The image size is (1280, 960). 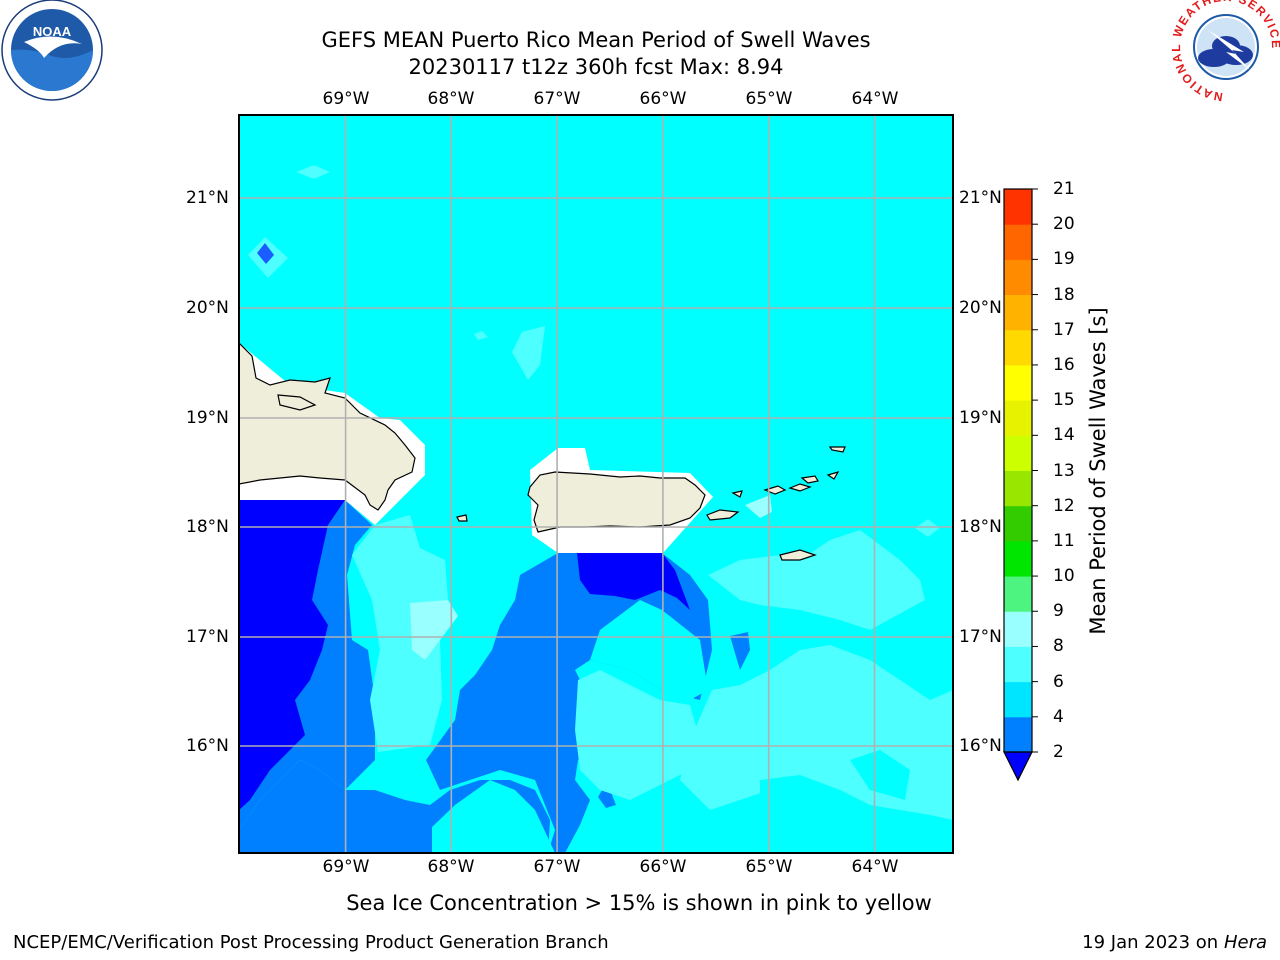 I want to click on anegada-land, so click(x=837, y=449).